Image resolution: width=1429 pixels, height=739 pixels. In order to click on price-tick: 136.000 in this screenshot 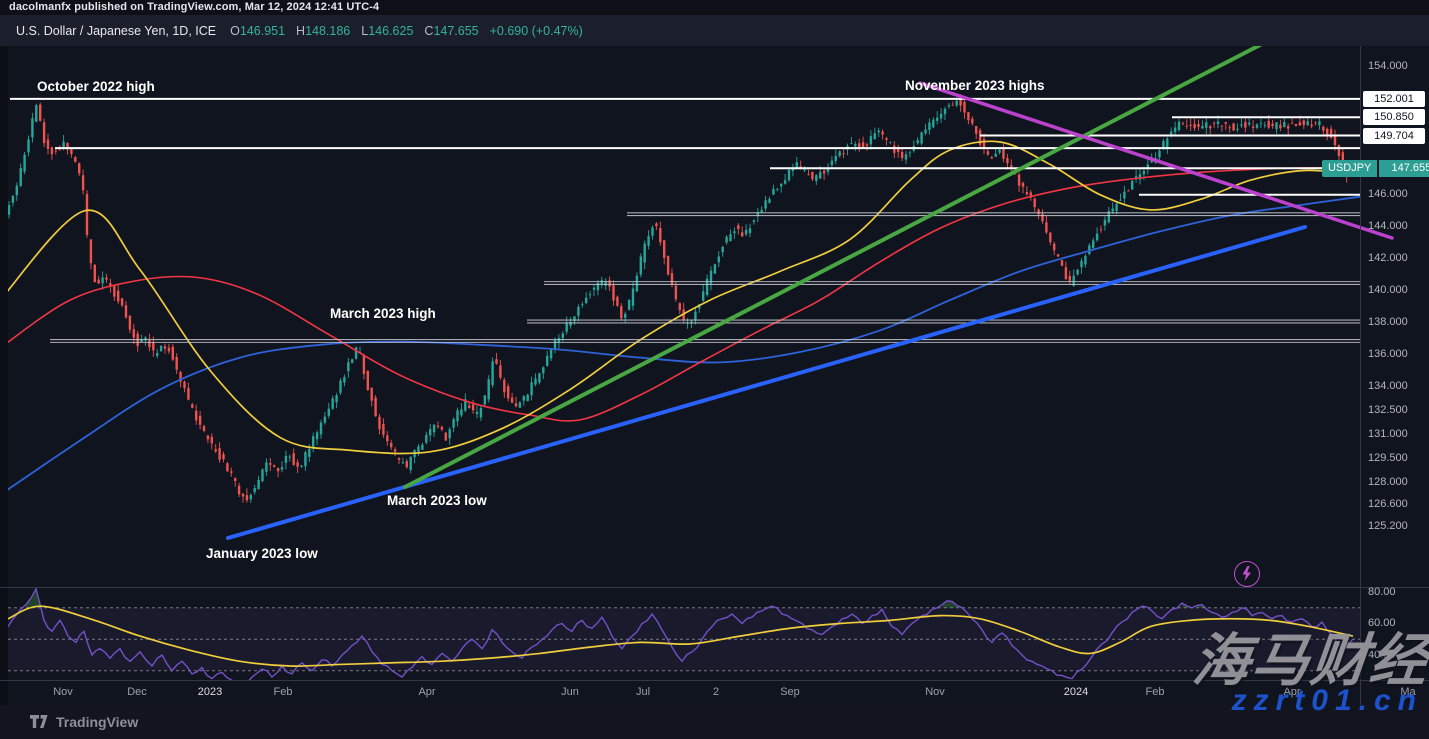, I will do `click(1388, 353)`.